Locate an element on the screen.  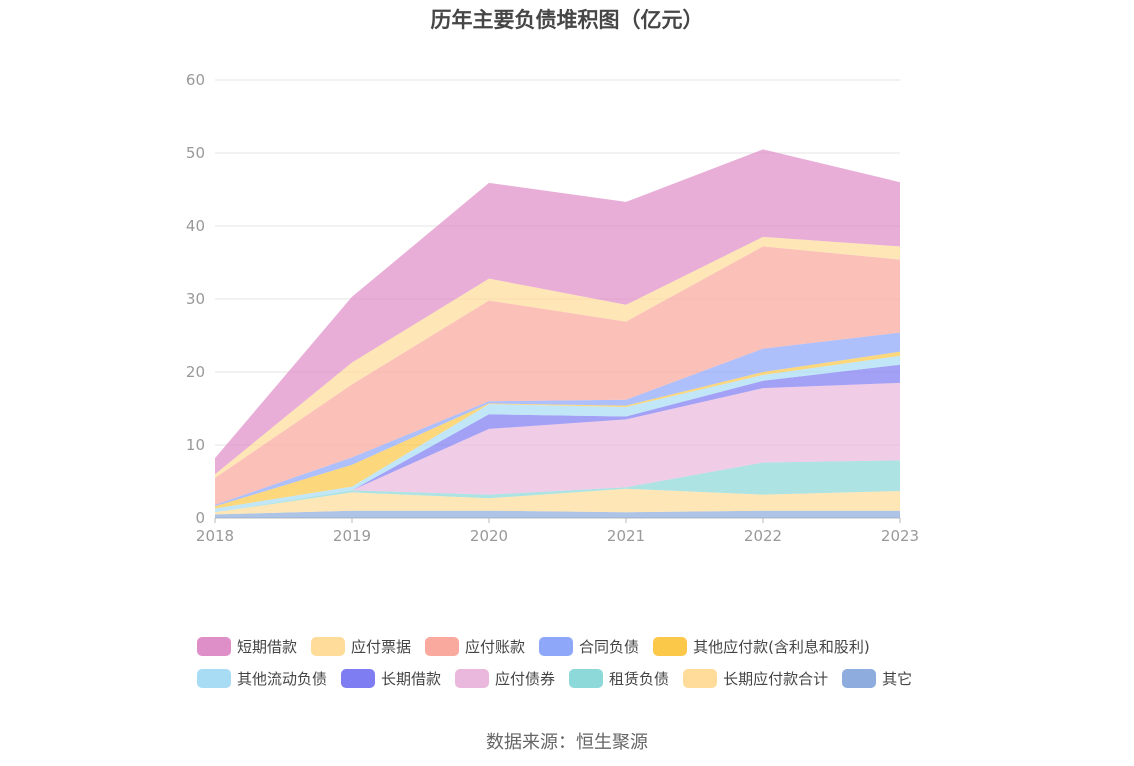
legend-item: 应付账款 is located at coordinates (475, 646).